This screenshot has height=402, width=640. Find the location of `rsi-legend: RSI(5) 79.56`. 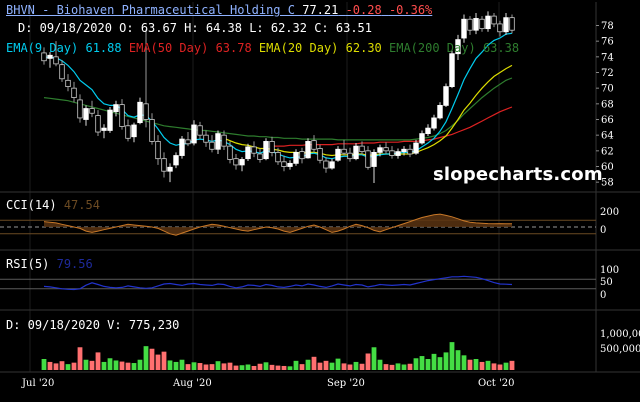

rsi-legend: RSI(5) 79.56 is located at coordinates (49, 264).